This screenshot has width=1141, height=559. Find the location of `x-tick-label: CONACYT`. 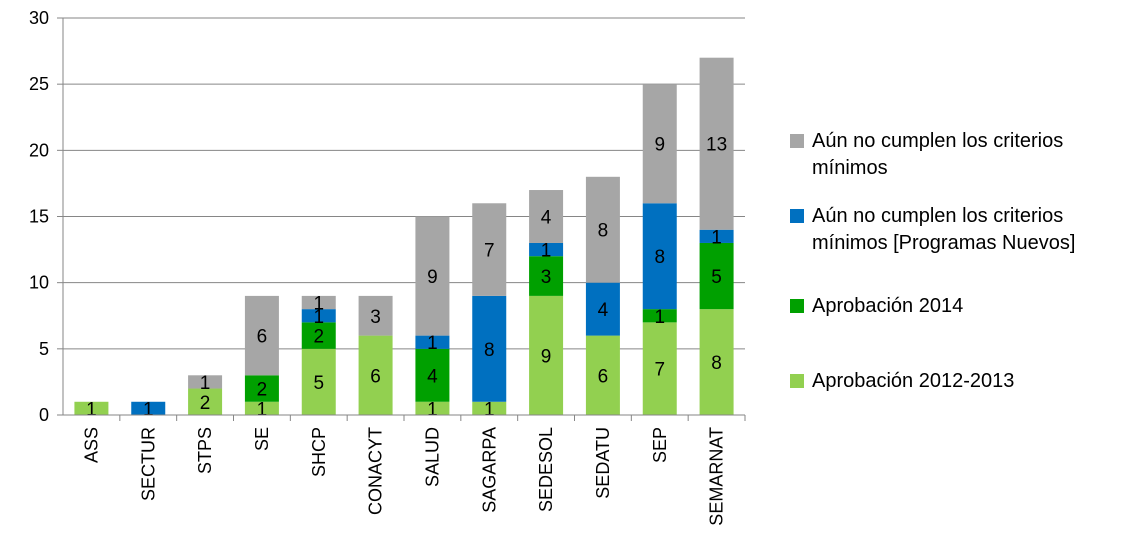

x-tick-label: CONACYT is located at coordinates (376, 471).